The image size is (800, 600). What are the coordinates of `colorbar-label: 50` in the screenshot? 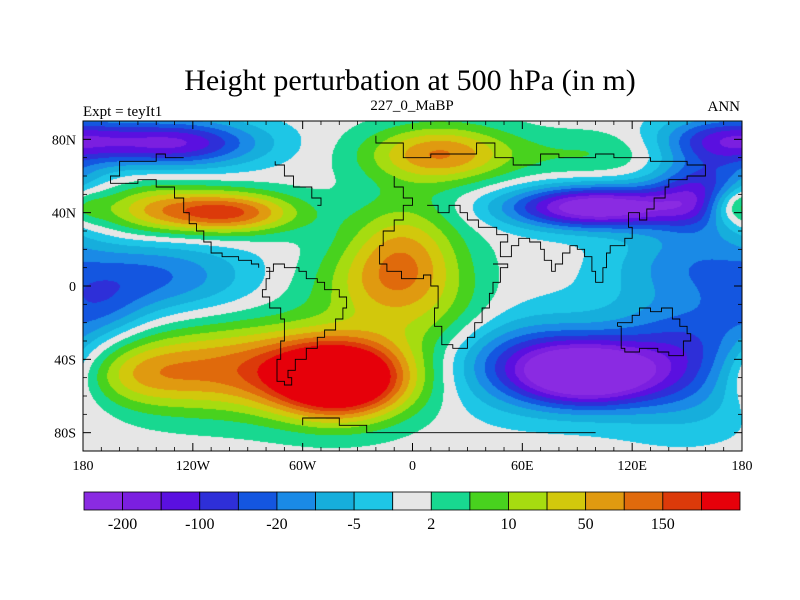 It's located at (586, 524).